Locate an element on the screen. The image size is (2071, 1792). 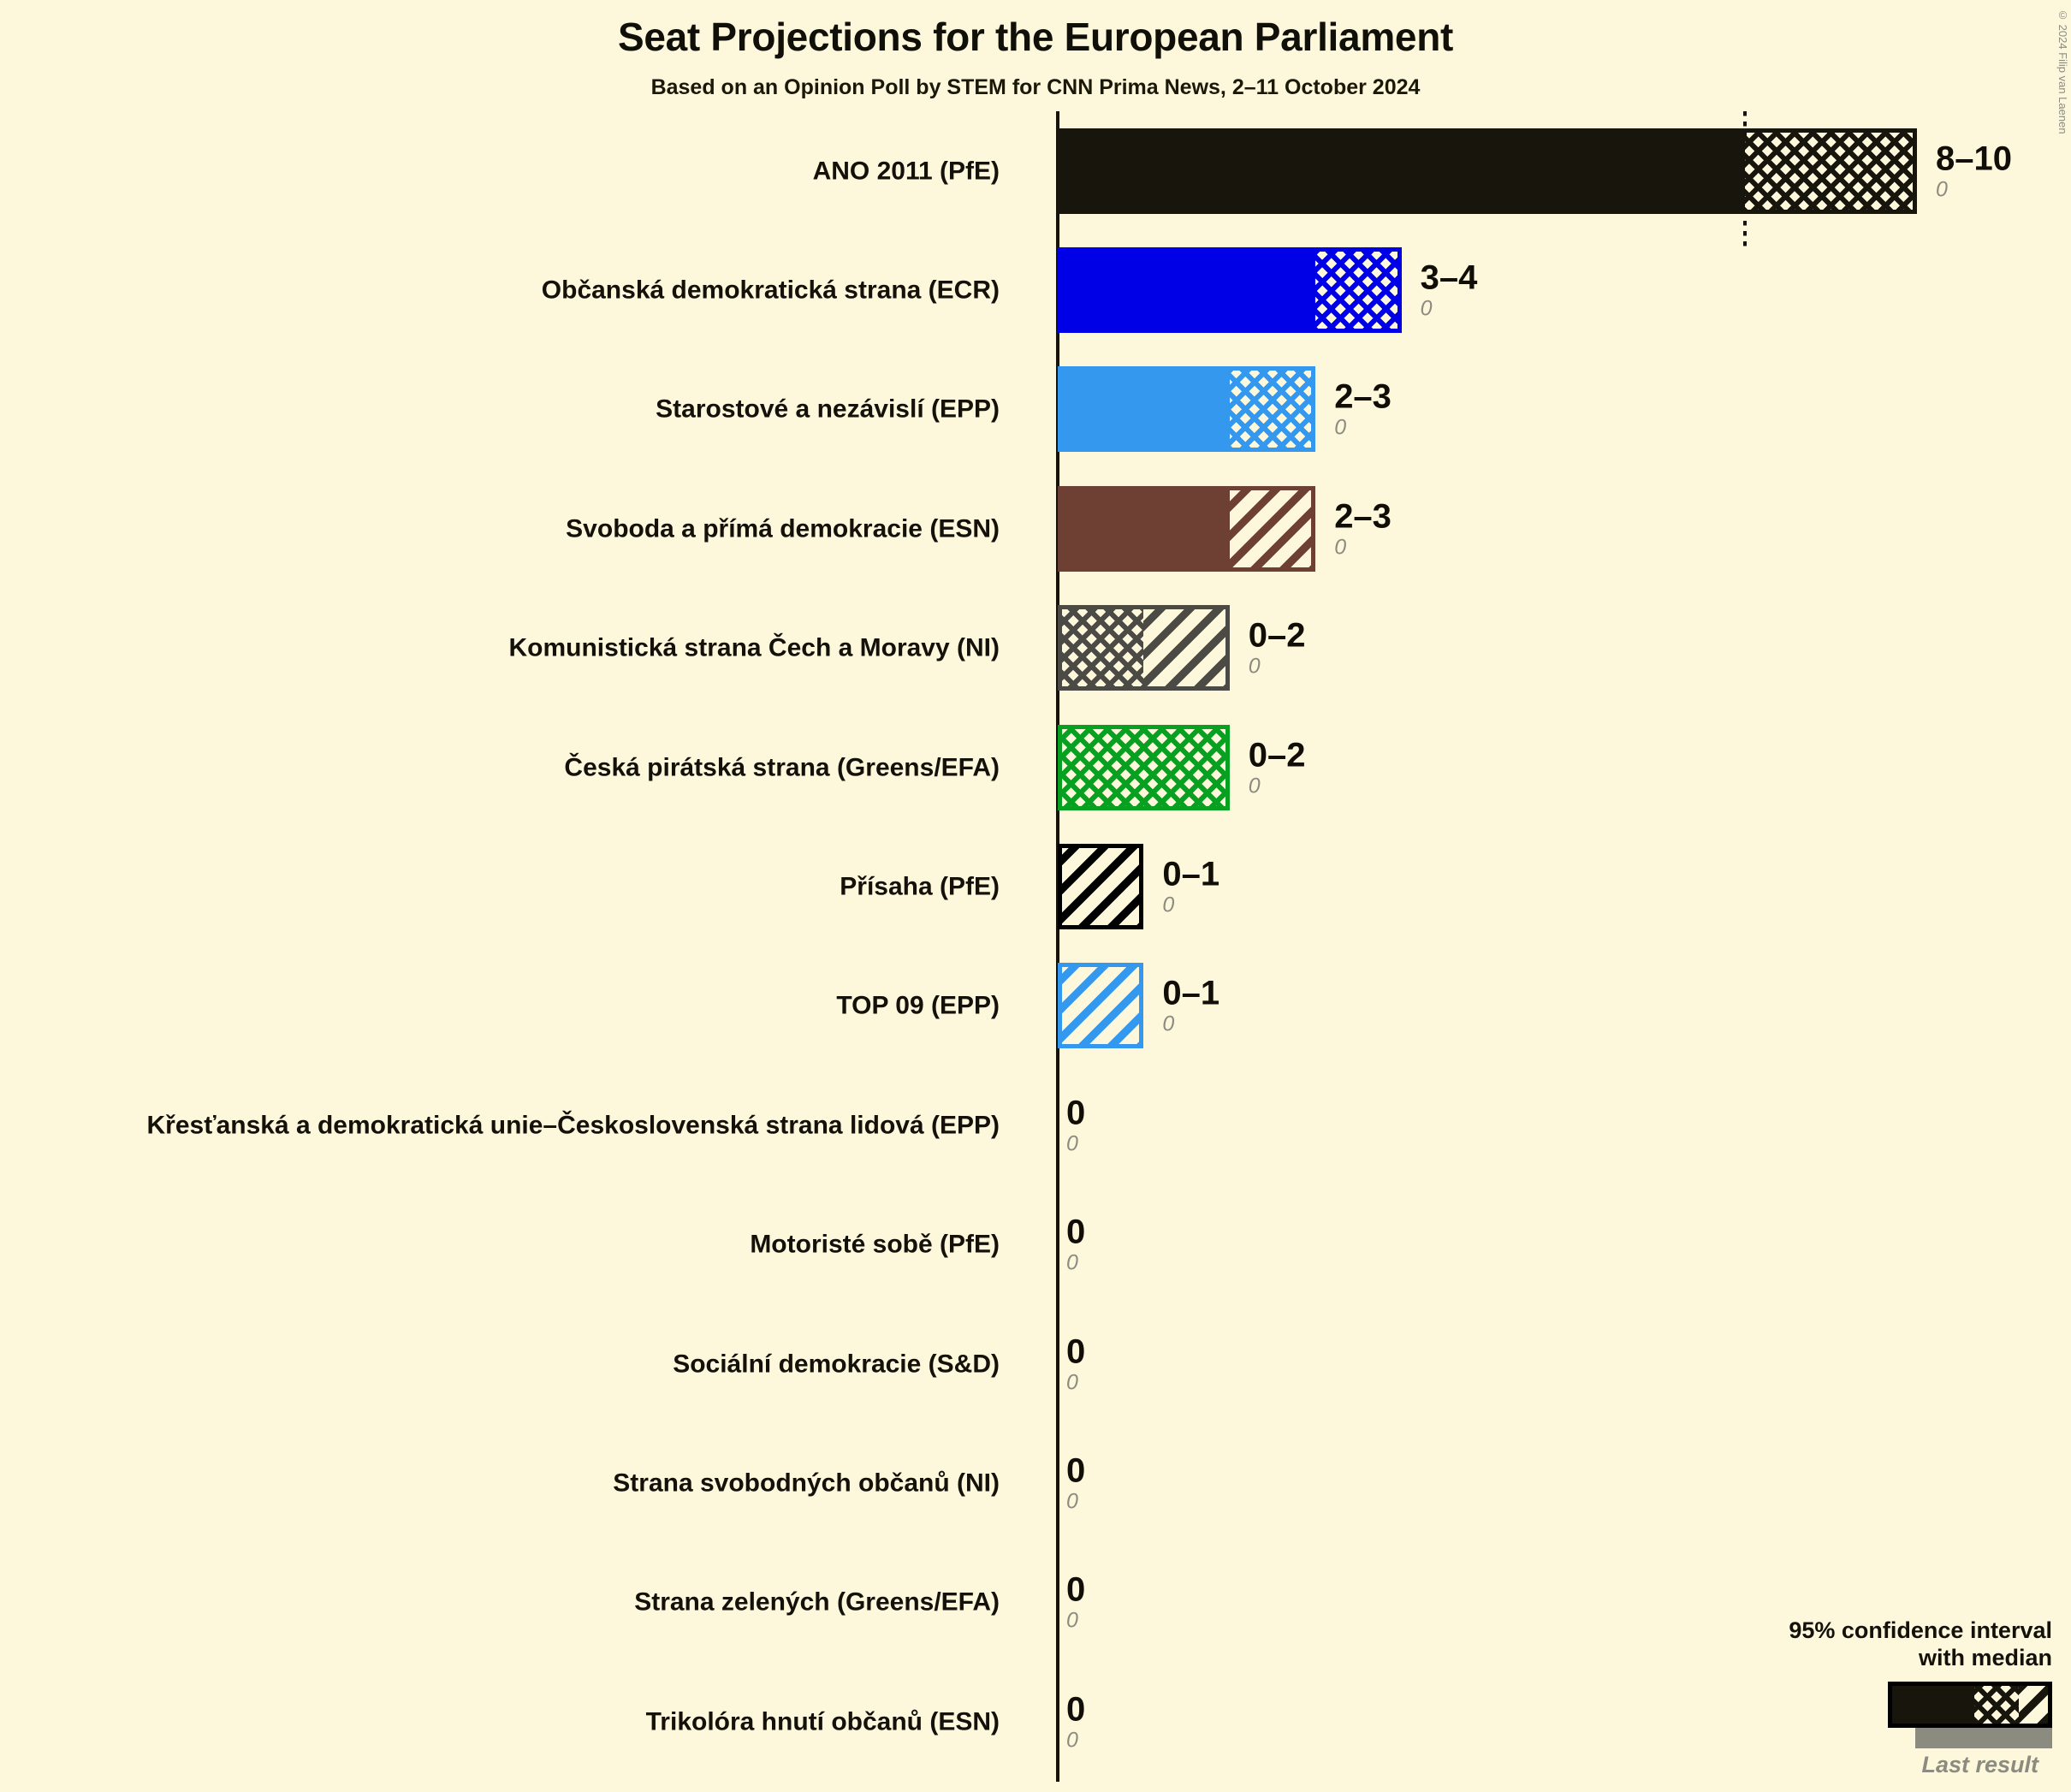
bar-row: Svoboda a přímá demokracie (ESN) 2–3 0 is located at coordinates (1035, 528).